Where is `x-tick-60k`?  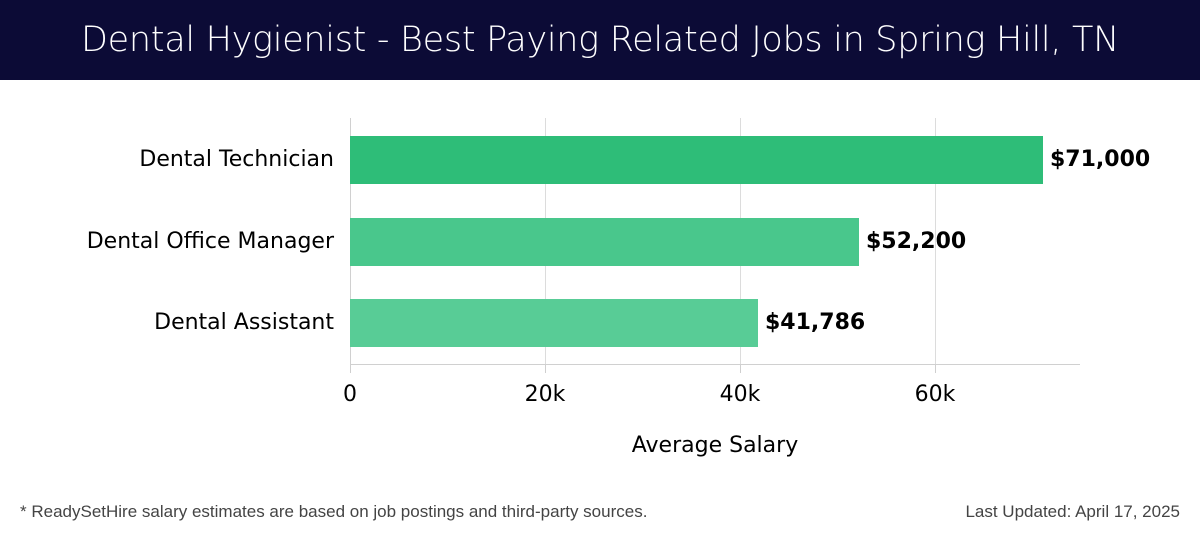 x-tick-60k is located at coordinates (935, 369).